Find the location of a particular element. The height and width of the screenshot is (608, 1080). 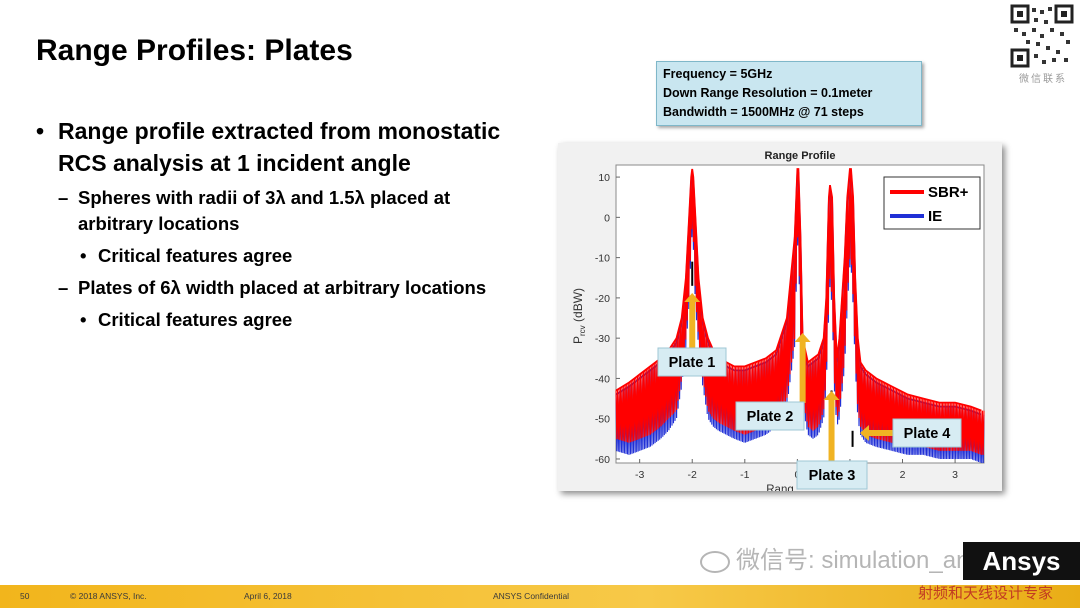

y-tick-label: 10 is located at coordinates (604, 178).